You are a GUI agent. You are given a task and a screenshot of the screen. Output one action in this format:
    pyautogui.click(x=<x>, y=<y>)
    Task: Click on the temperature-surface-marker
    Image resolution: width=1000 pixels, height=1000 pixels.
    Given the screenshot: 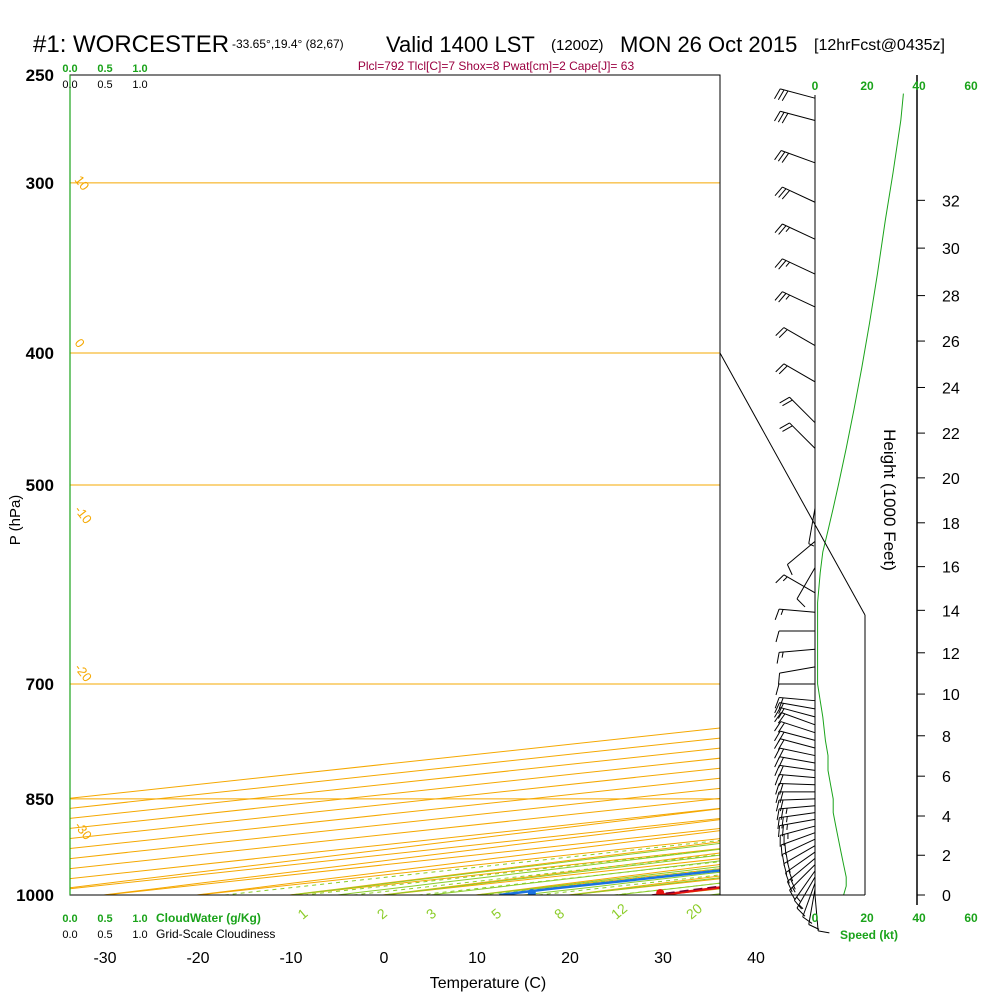 What is the action you would take?
    pyautogui.click(x=660, y=892)
    